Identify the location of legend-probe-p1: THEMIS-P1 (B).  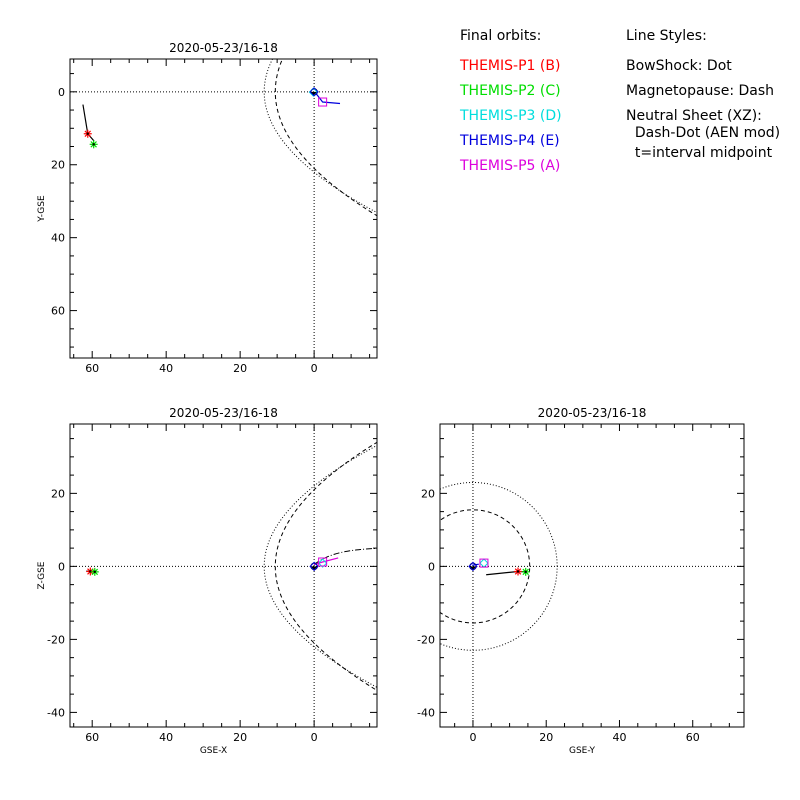
(509, 66).